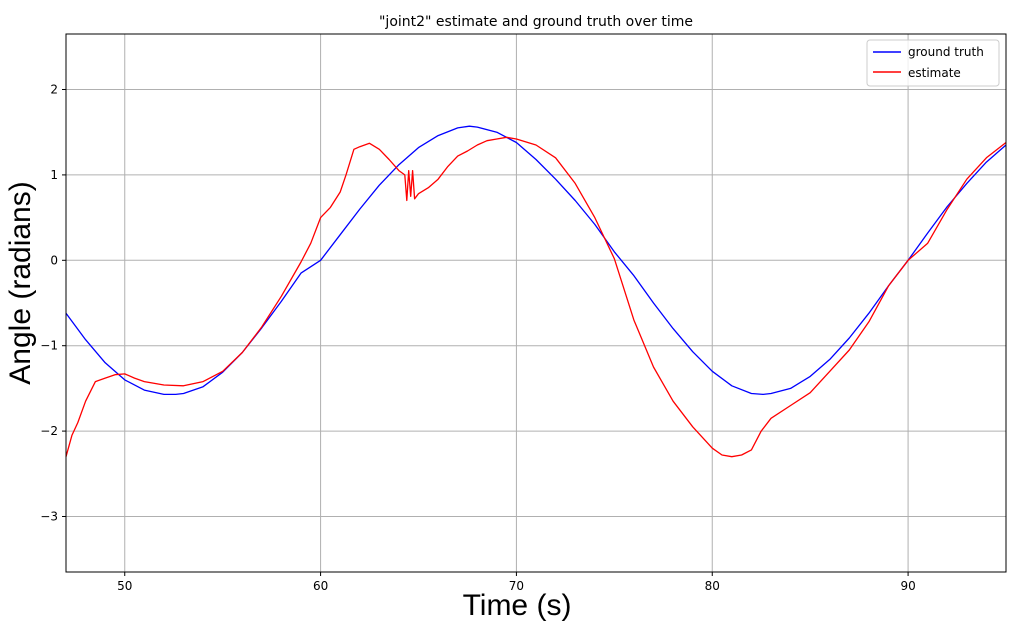  What do you see at coordinates (712, 586) in the screenshot?
I see `x-tick-label: 80` at bounding box center [712, 586].